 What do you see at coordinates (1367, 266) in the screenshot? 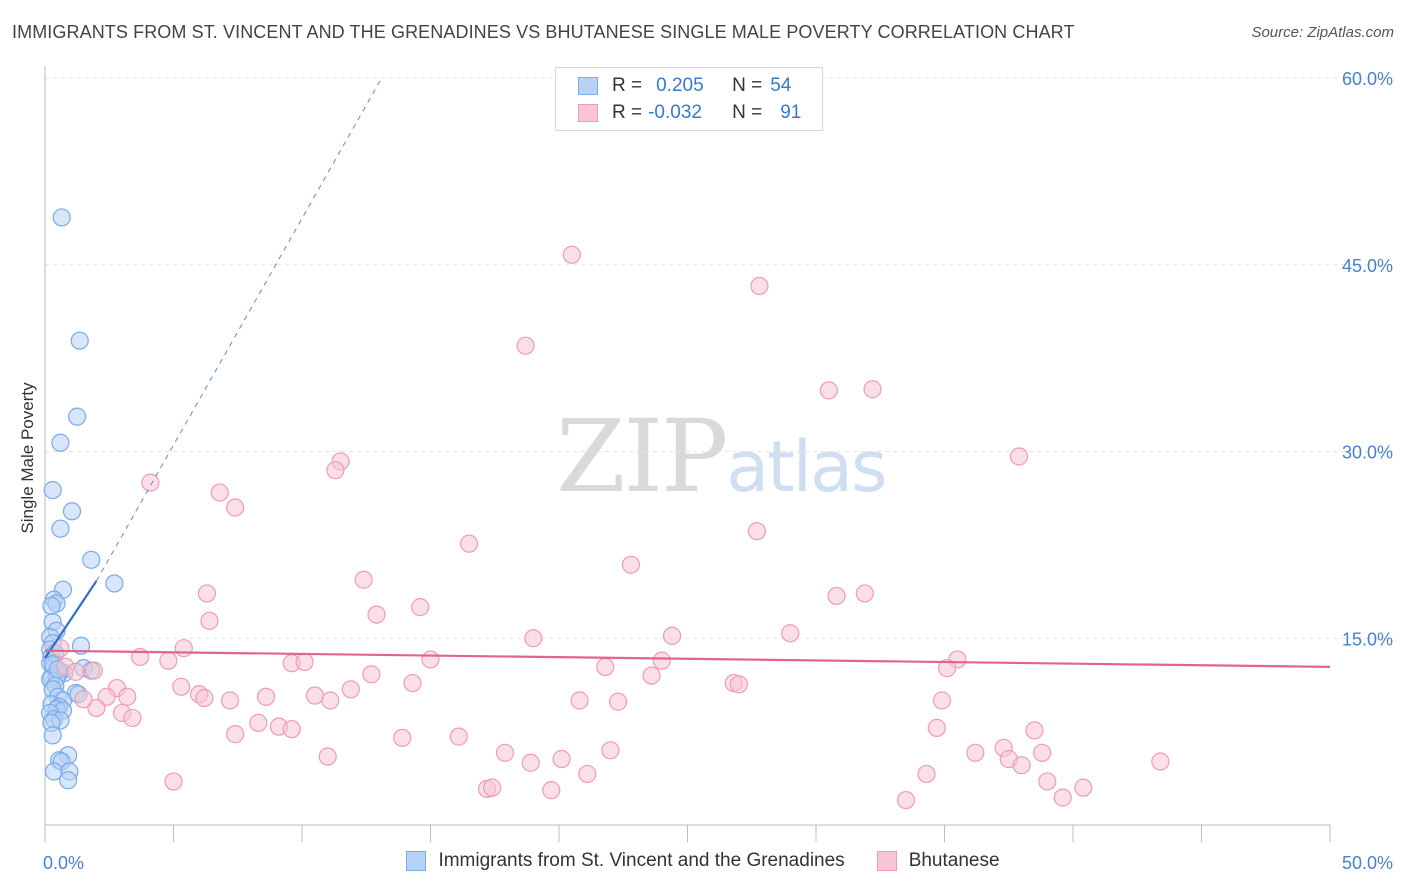
I see `y-tick-label: 45.0%` at bounding box center [1367, 266].